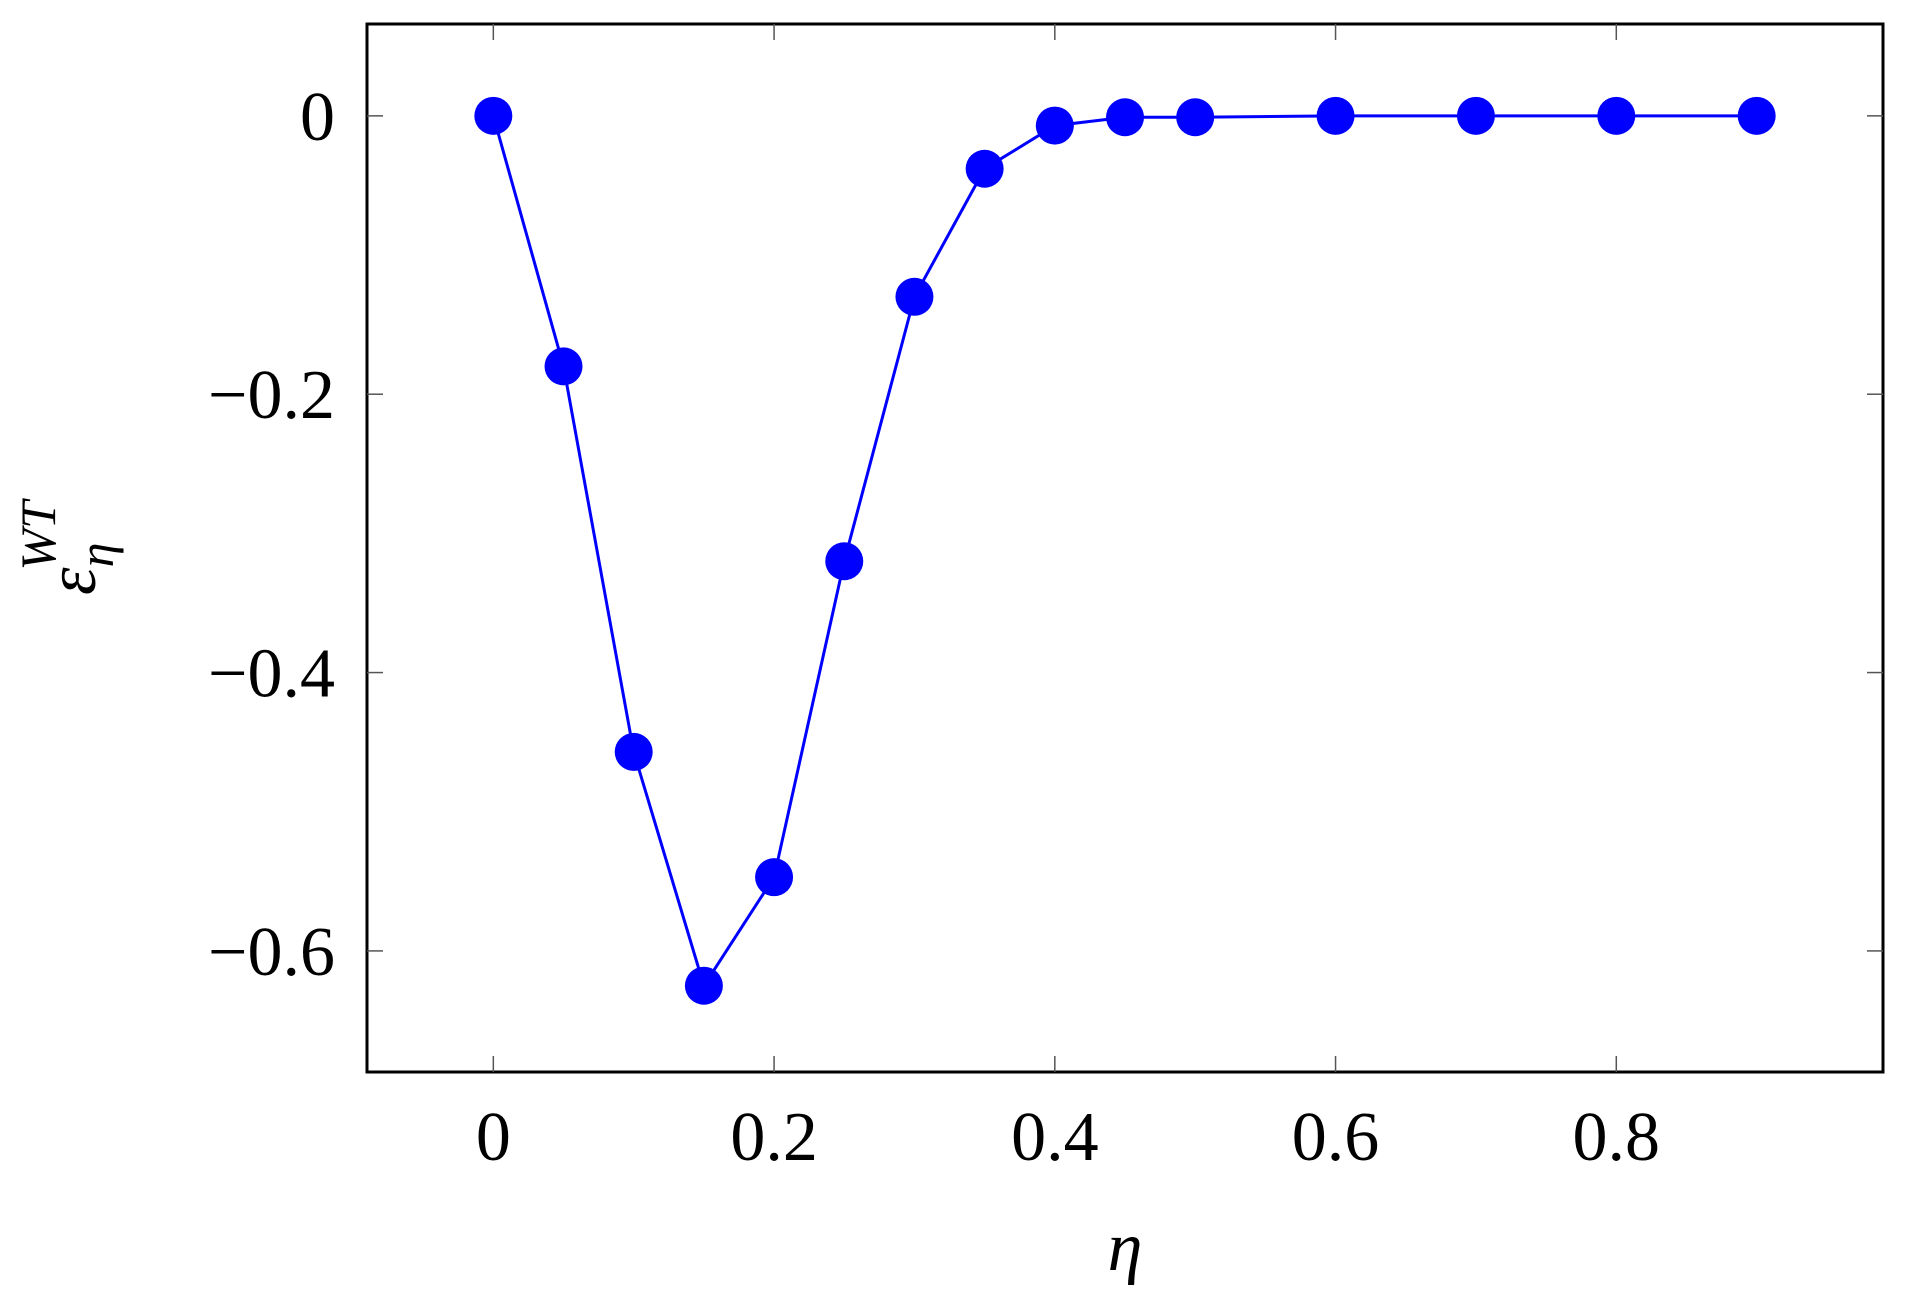 The height and width of the screenshot is (1311, 1906). What do you see at coordinates (72, 581) in the screenshot?
I see `y-label-base: ε` at bounding box center [72, 581].